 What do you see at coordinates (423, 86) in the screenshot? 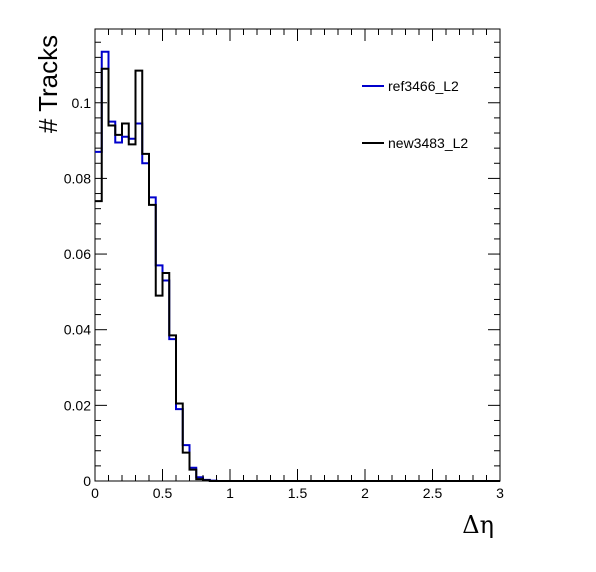
I see `legend-label-ref: ref3466_L2` at bounding box center [423, 86].